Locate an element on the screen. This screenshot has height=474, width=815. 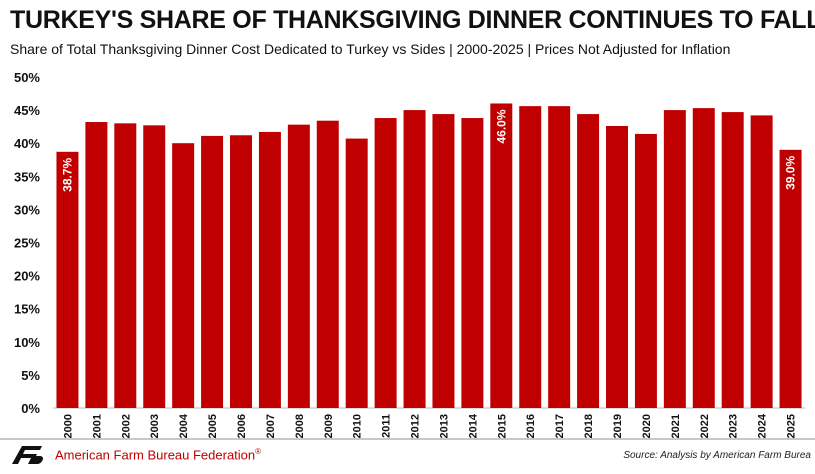
x-tick-label: 2016 is located at coordinates (531, 426).